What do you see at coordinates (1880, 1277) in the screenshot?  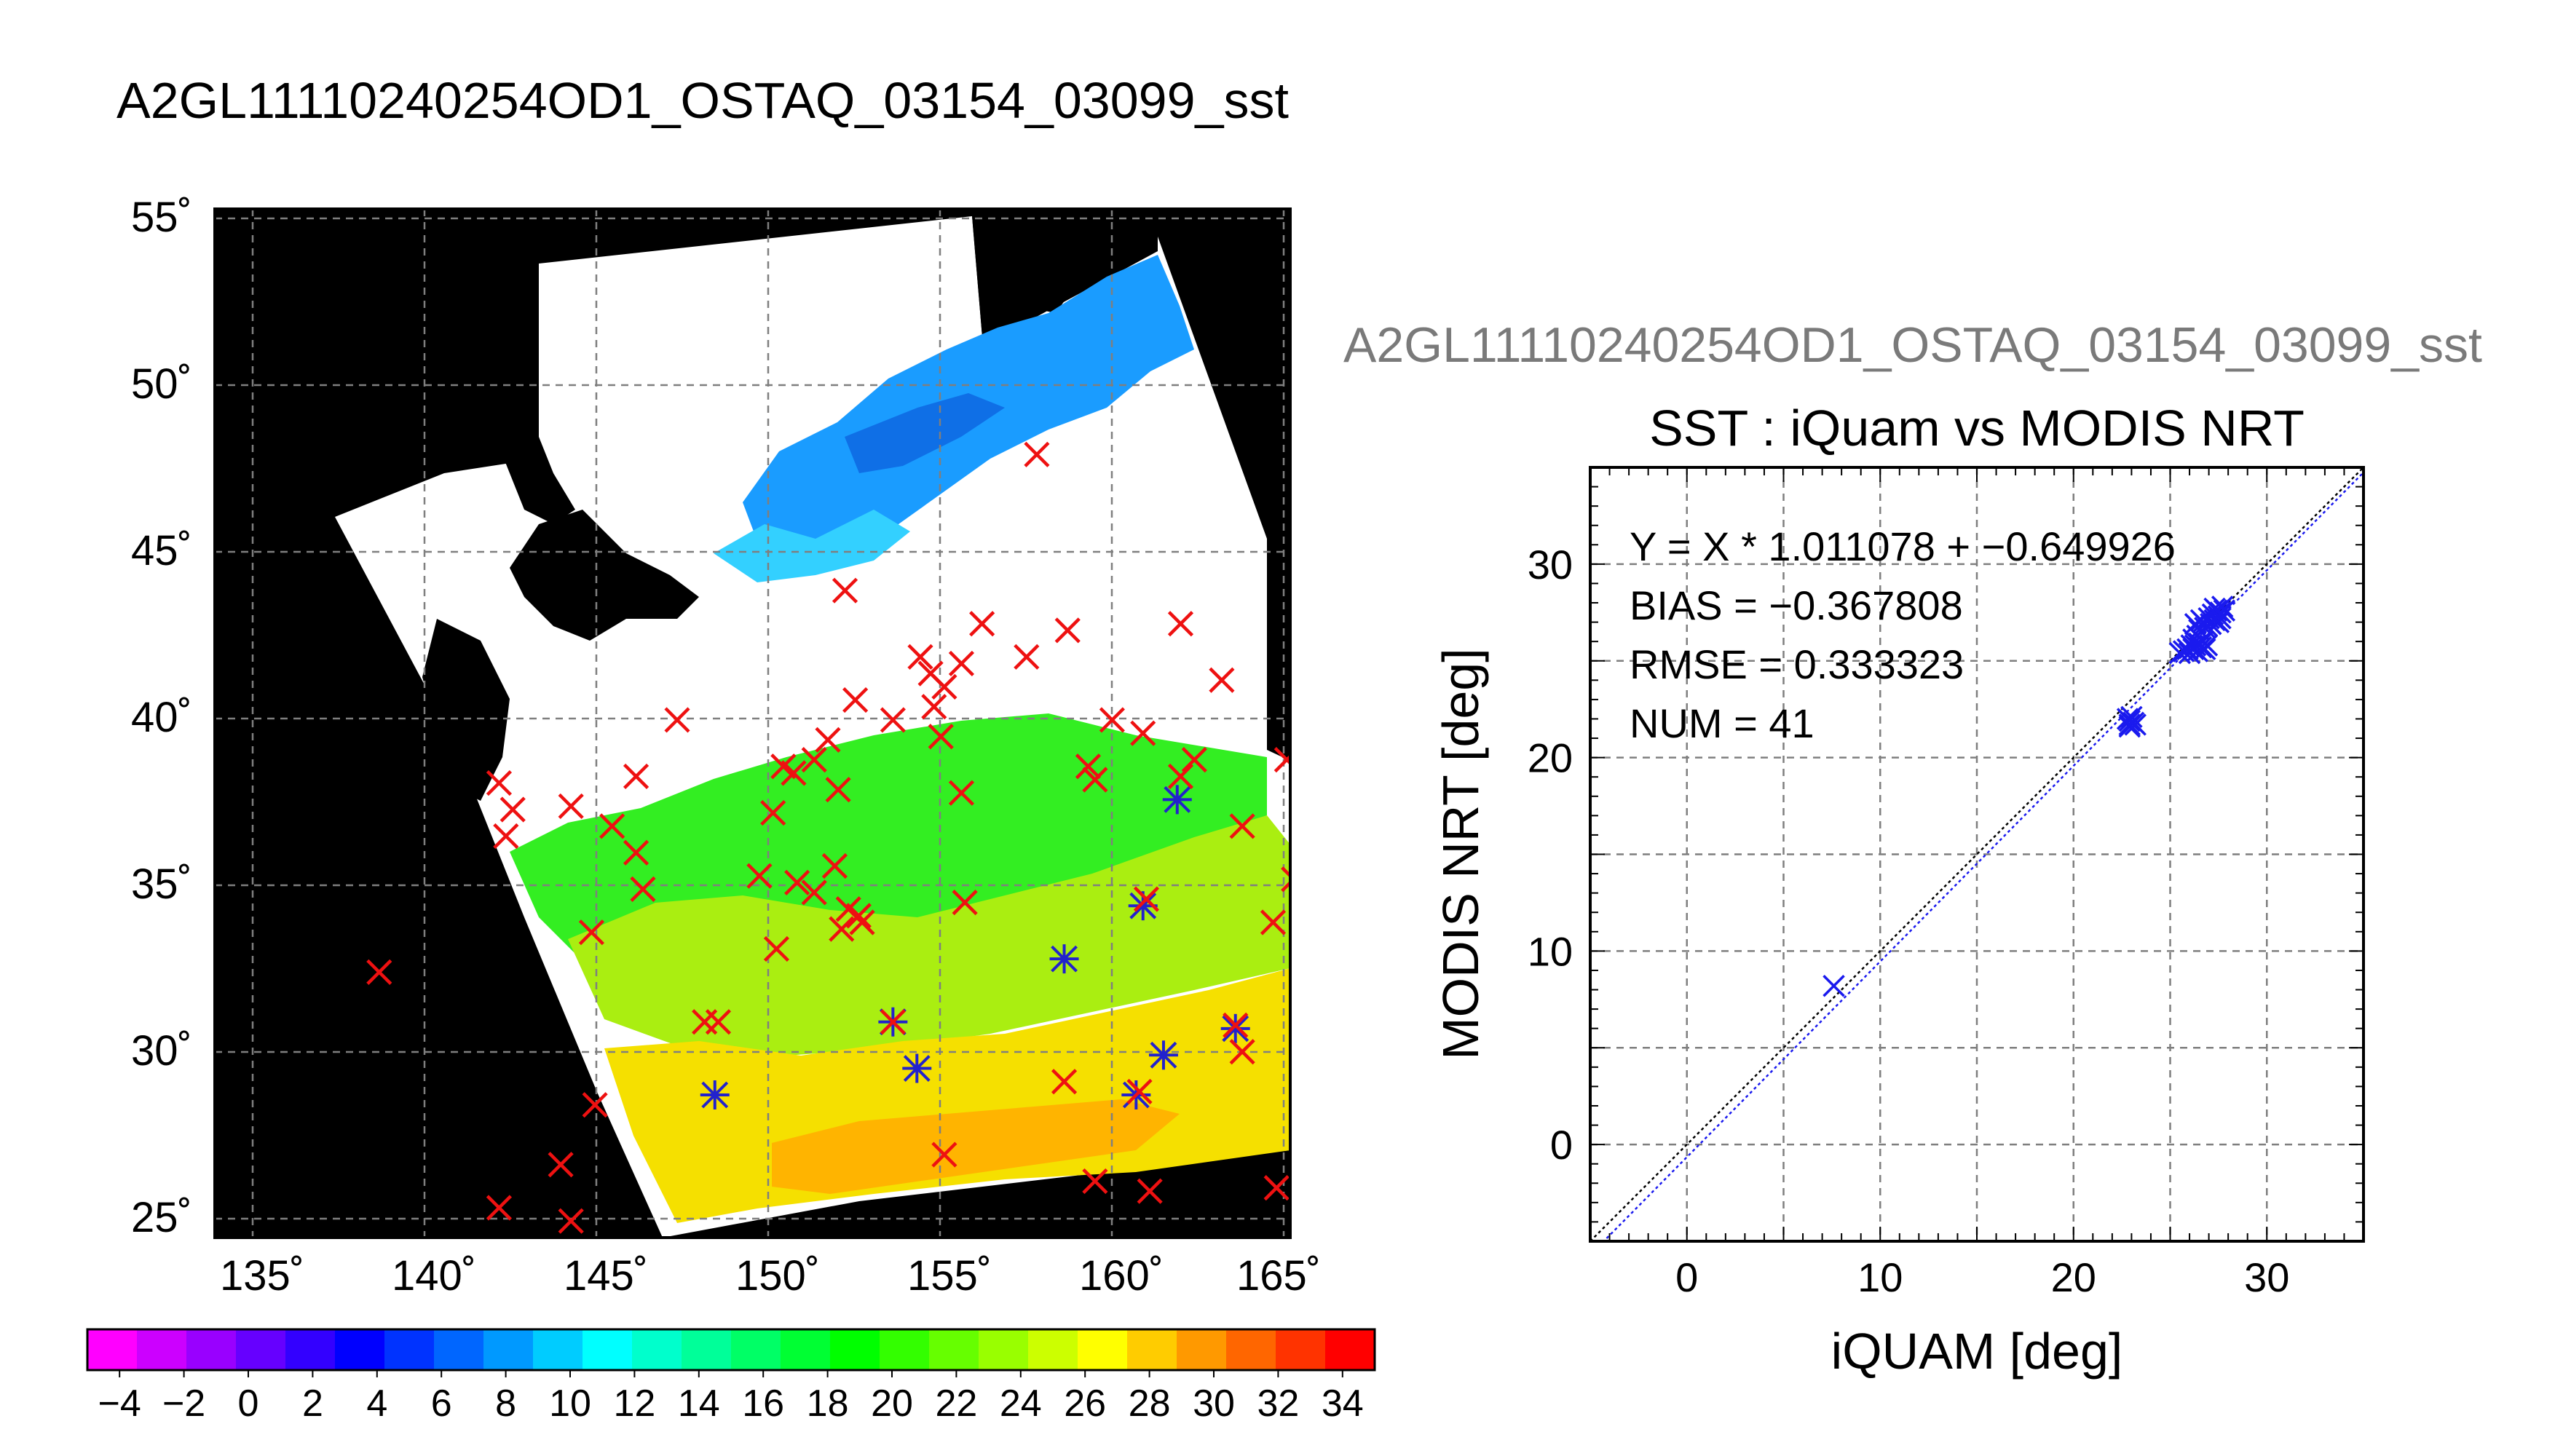 I see `scatter-x-tick-label: 10` at bounding box center [1880, 1277].